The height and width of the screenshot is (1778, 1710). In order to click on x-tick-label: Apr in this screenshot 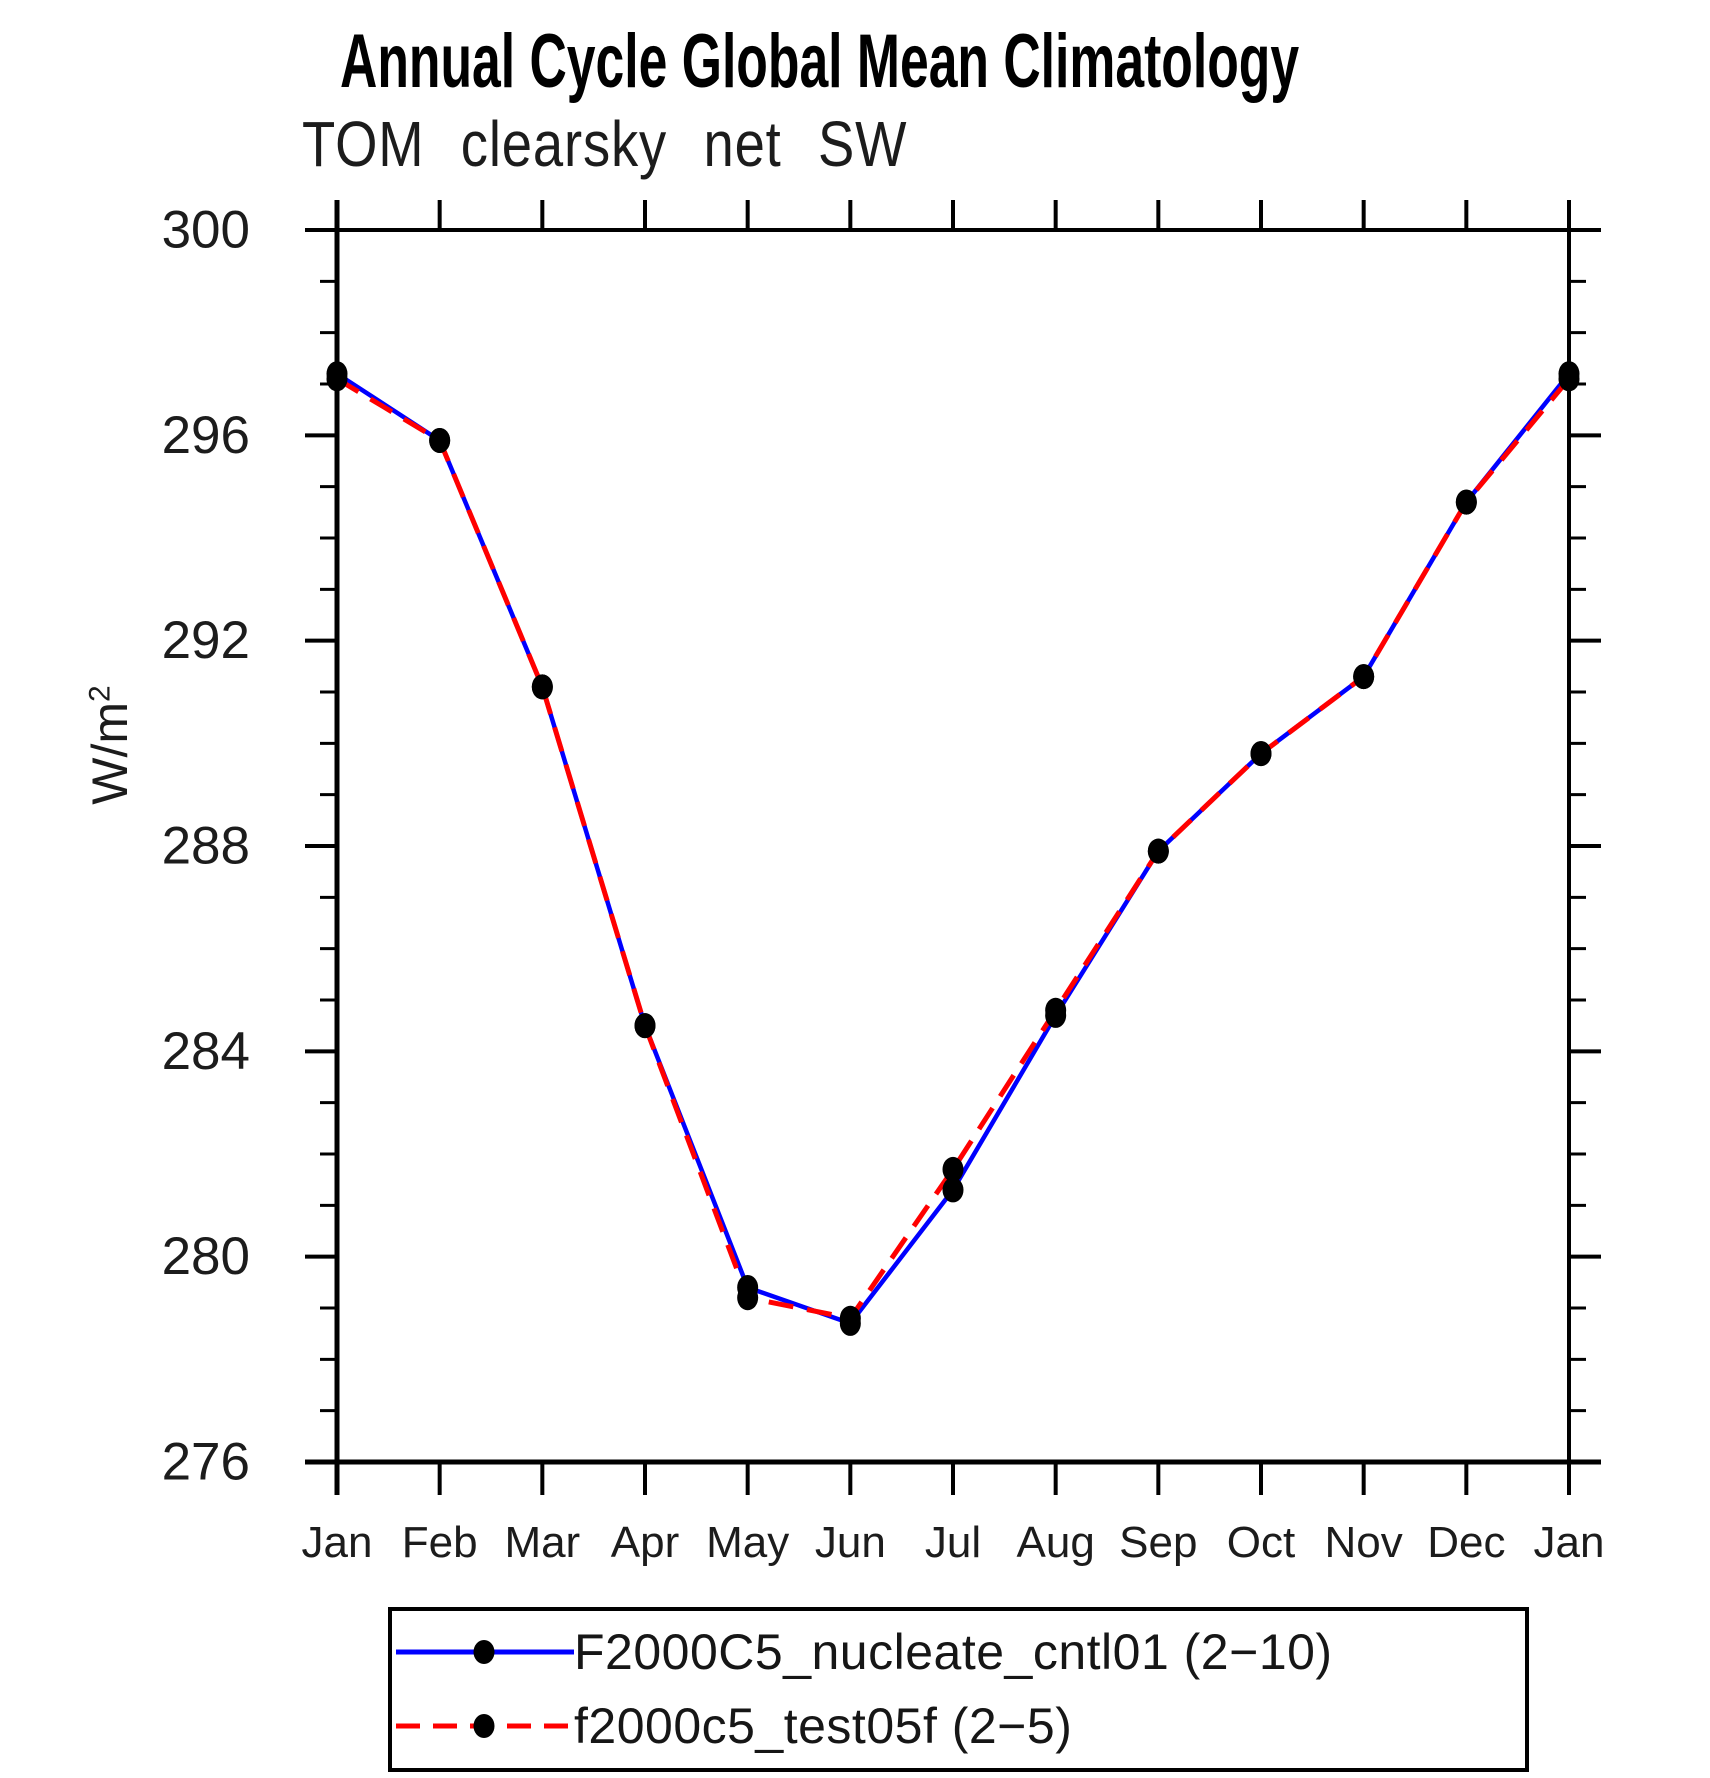, I will do `click(645, 1542)`.